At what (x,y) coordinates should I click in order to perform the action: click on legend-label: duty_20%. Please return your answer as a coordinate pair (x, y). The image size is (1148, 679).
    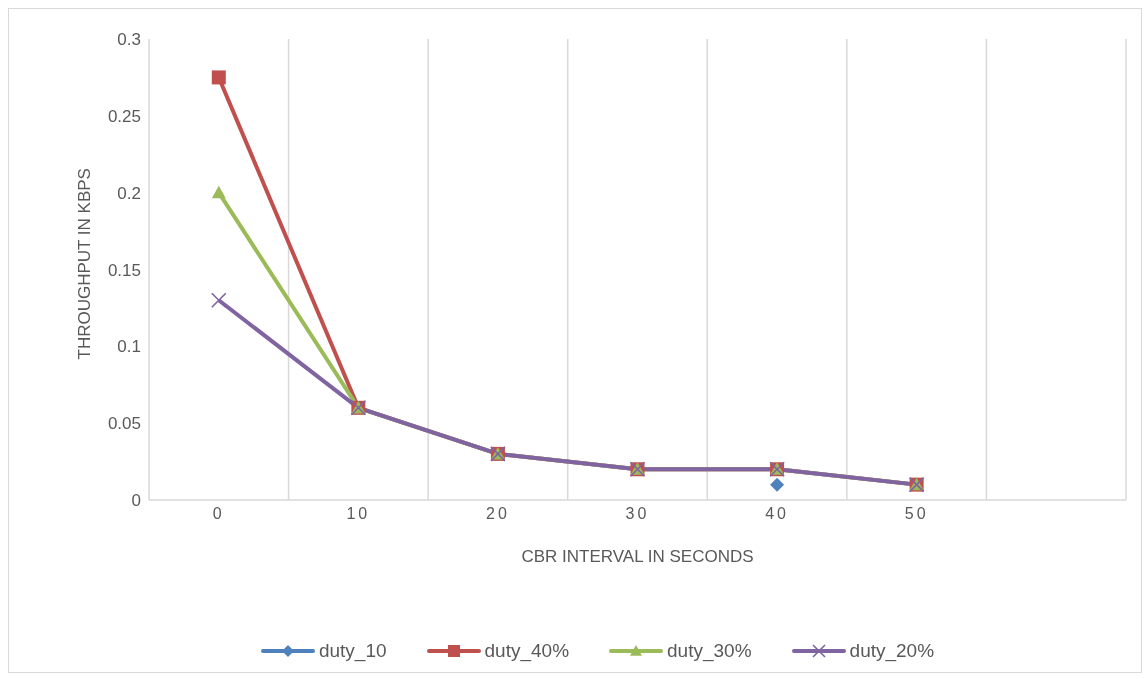
    Looking at the image, I should click on (892, 651).